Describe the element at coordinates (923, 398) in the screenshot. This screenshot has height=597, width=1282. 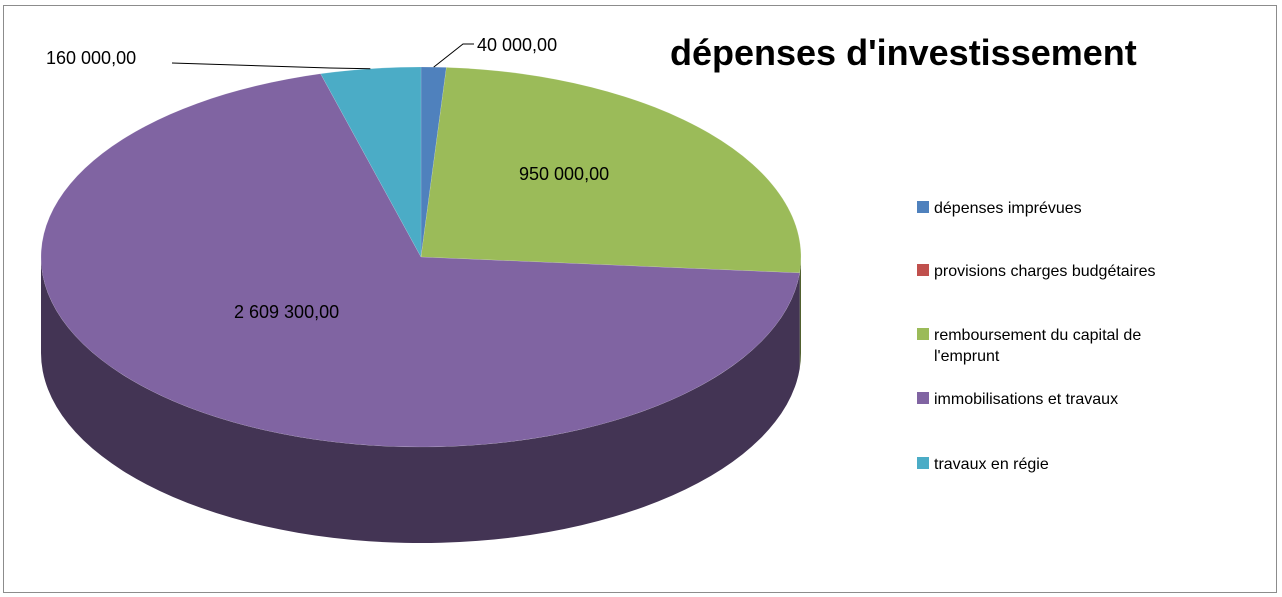
I see `legend-swatch-immobilisations` at that location.